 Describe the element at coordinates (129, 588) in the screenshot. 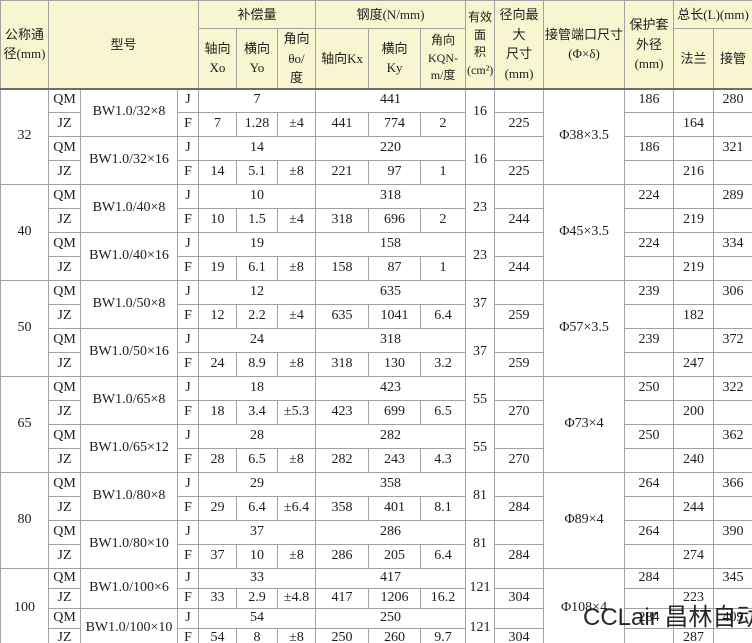

I see `model-cell: BW1.0/100×6` at that location.